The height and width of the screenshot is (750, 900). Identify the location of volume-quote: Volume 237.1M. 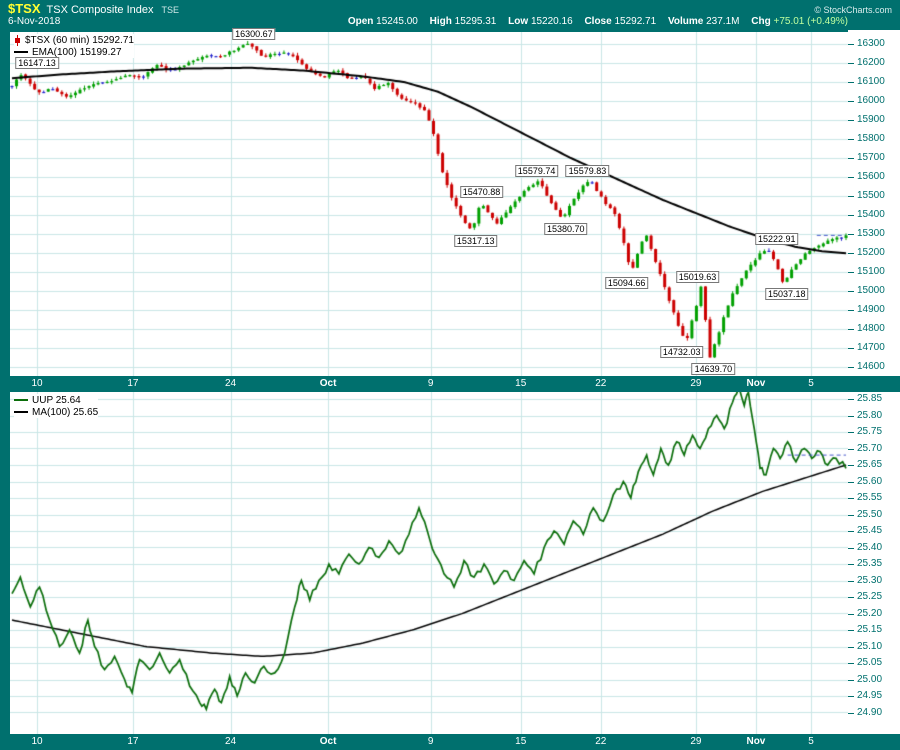
(704, 21).